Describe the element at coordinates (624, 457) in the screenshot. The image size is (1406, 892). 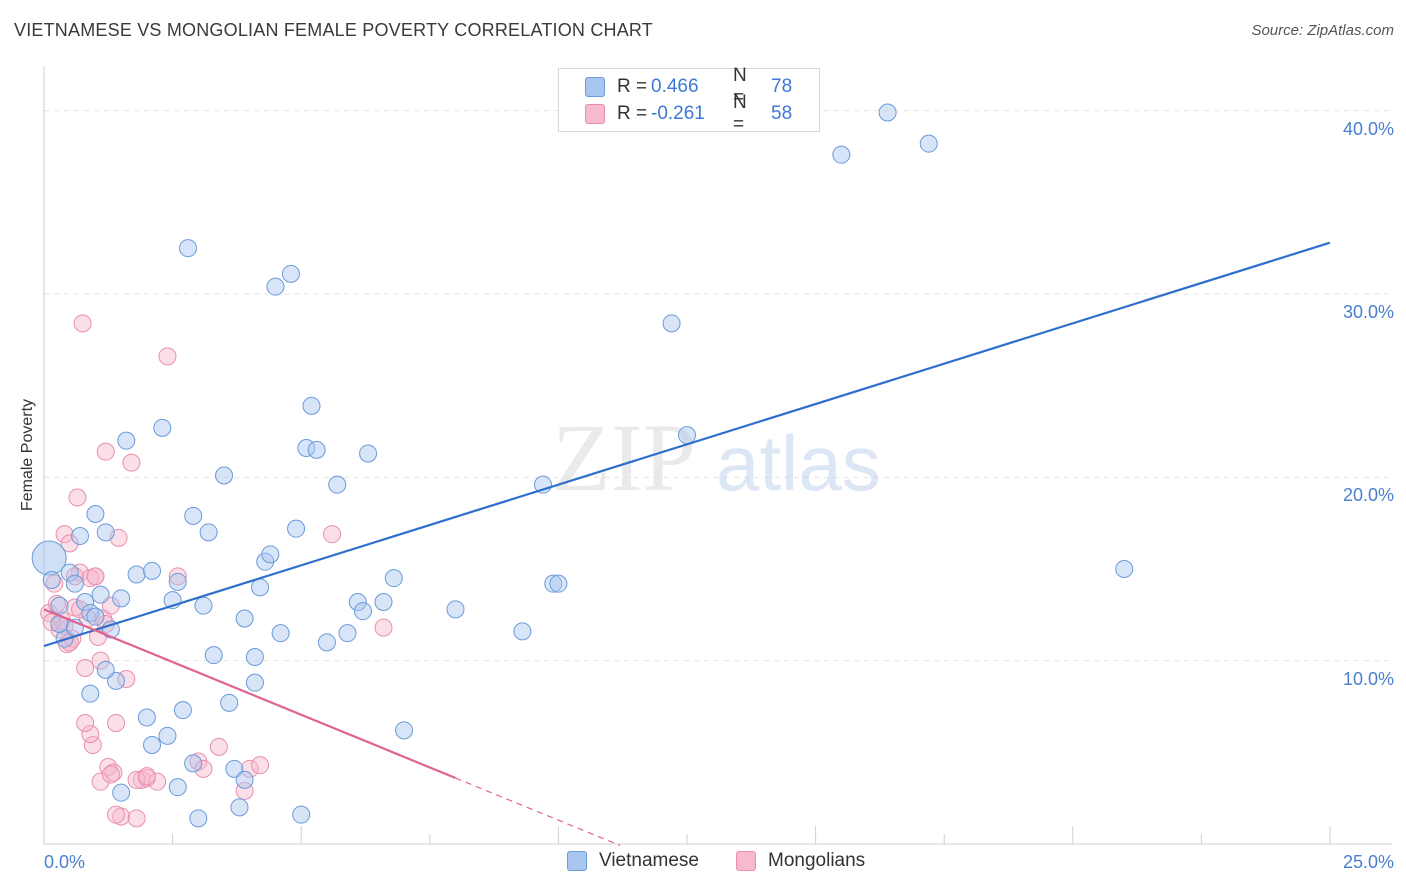
I see `watermark-zip: ZIP` at that location.